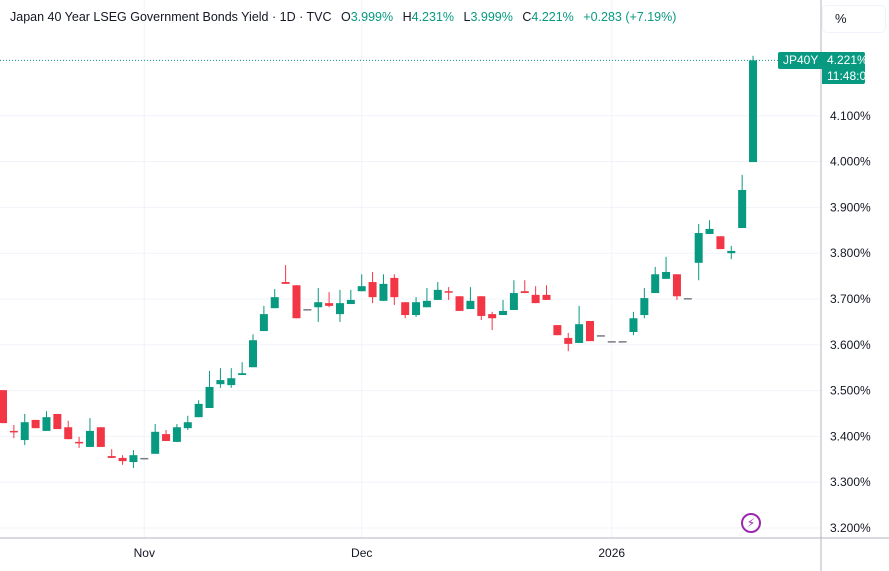 Image resolution: width=889 pixels, height=571 pixels. Describe the element at coordinates (850, 253) in the screenshot. I see `y-tick-label: 3.800%` at that location.